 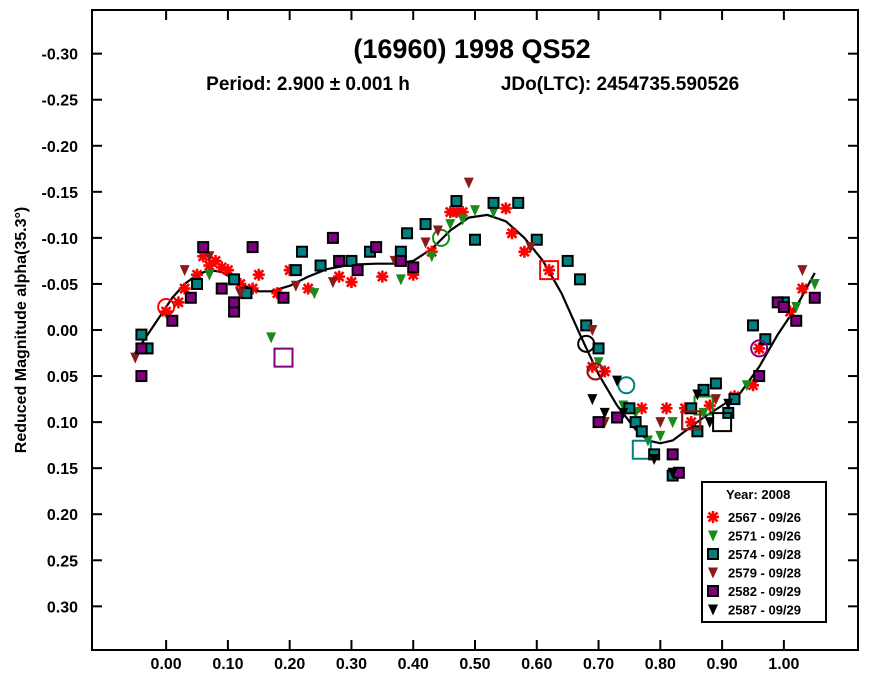 I want to click on y-axis-label: Reduced Magnitude alpha(35.3°), so click(x=21, y=330).